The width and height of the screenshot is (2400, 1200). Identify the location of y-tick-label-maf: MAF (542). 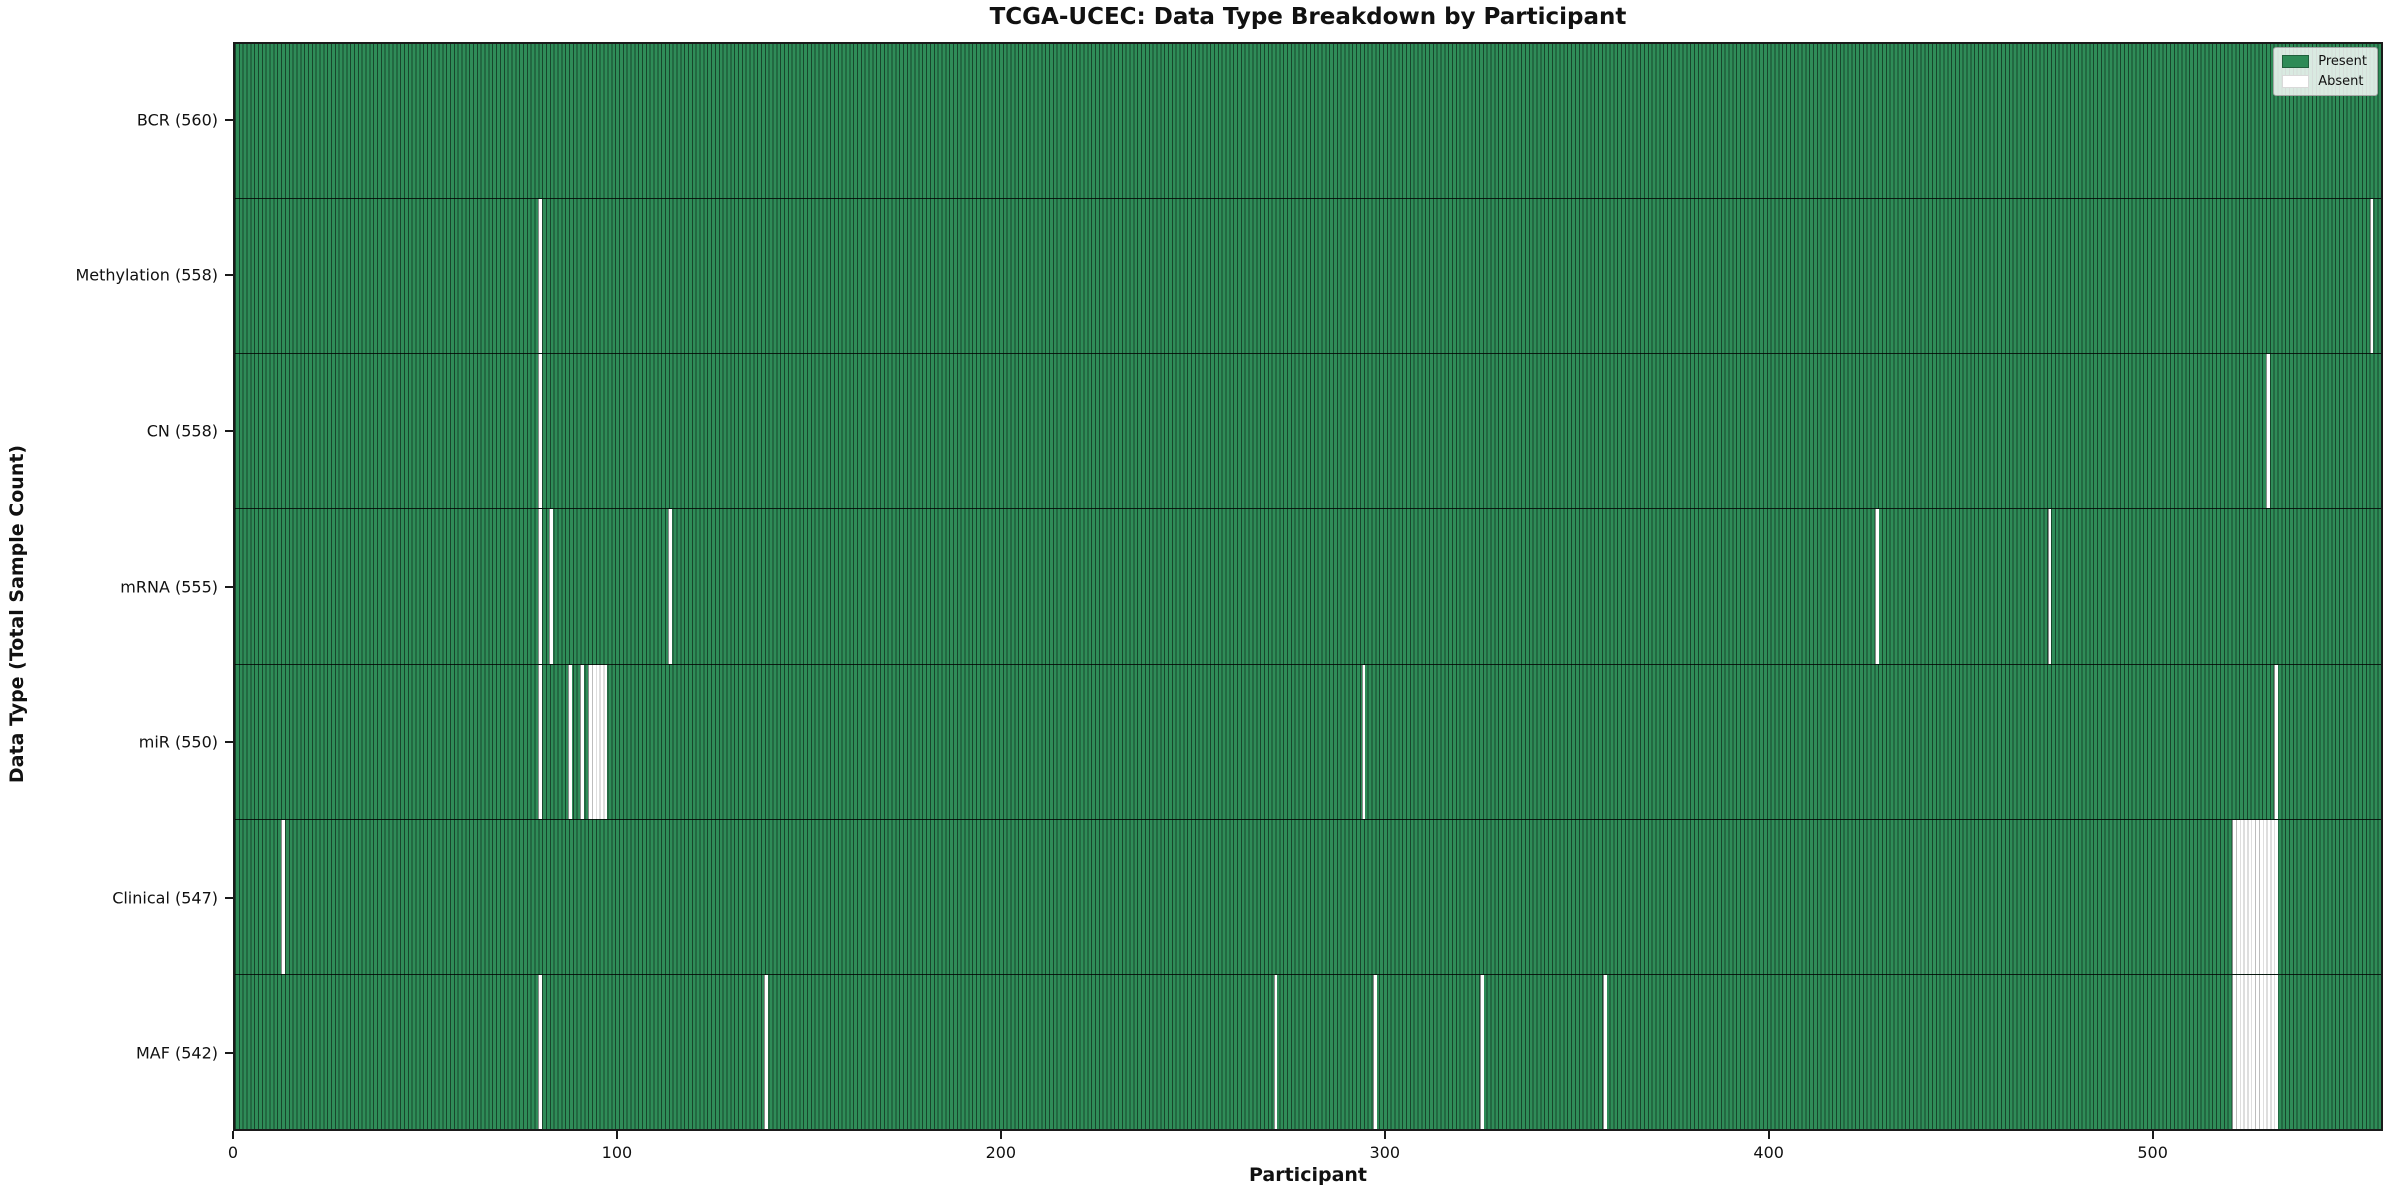
(176, 1053).